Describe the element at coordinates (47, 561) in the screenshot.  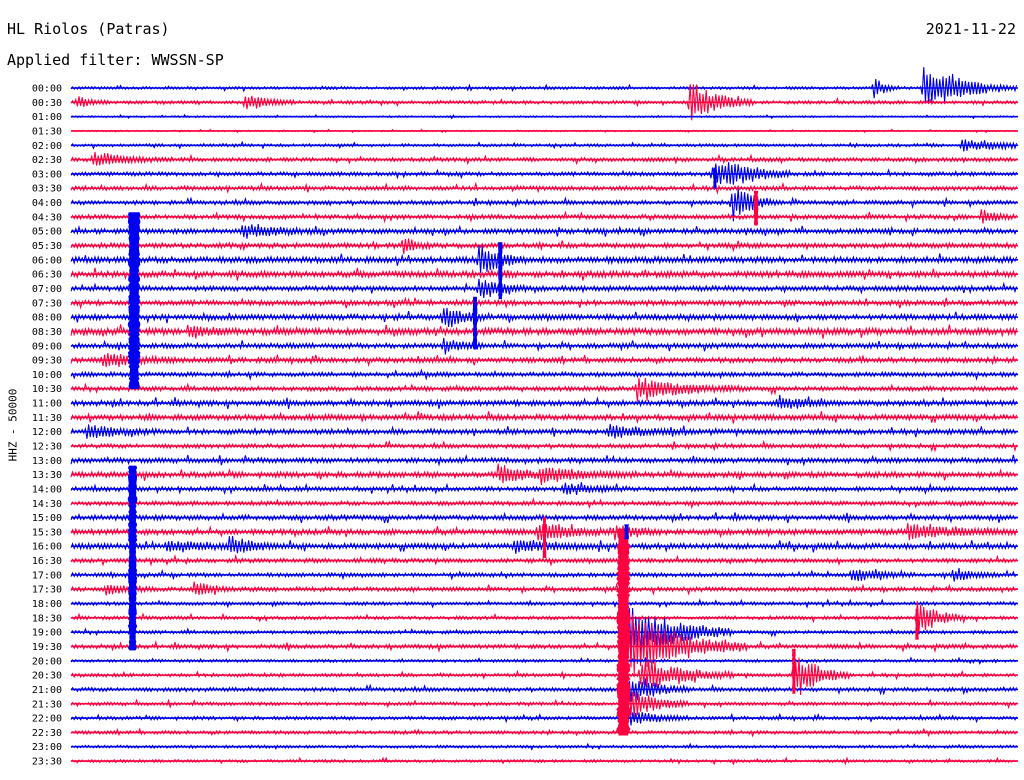
I see `row-time-label: 16:30` at that location.